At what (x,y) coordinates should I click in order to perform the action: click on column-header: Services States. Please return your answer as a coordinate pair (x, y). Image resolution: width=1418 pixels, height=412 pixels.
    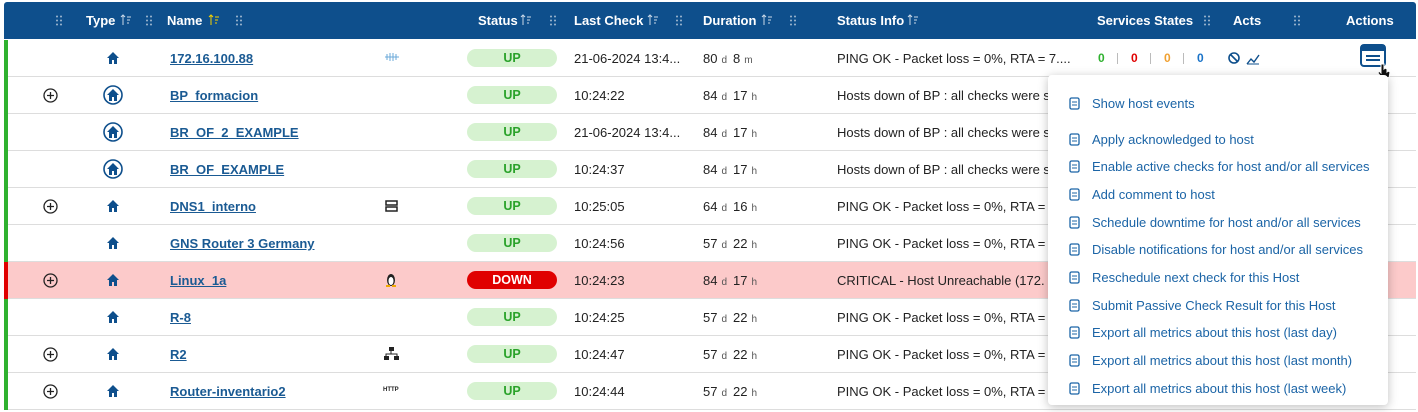
    Looking at the image, I should click on (1145, 20).